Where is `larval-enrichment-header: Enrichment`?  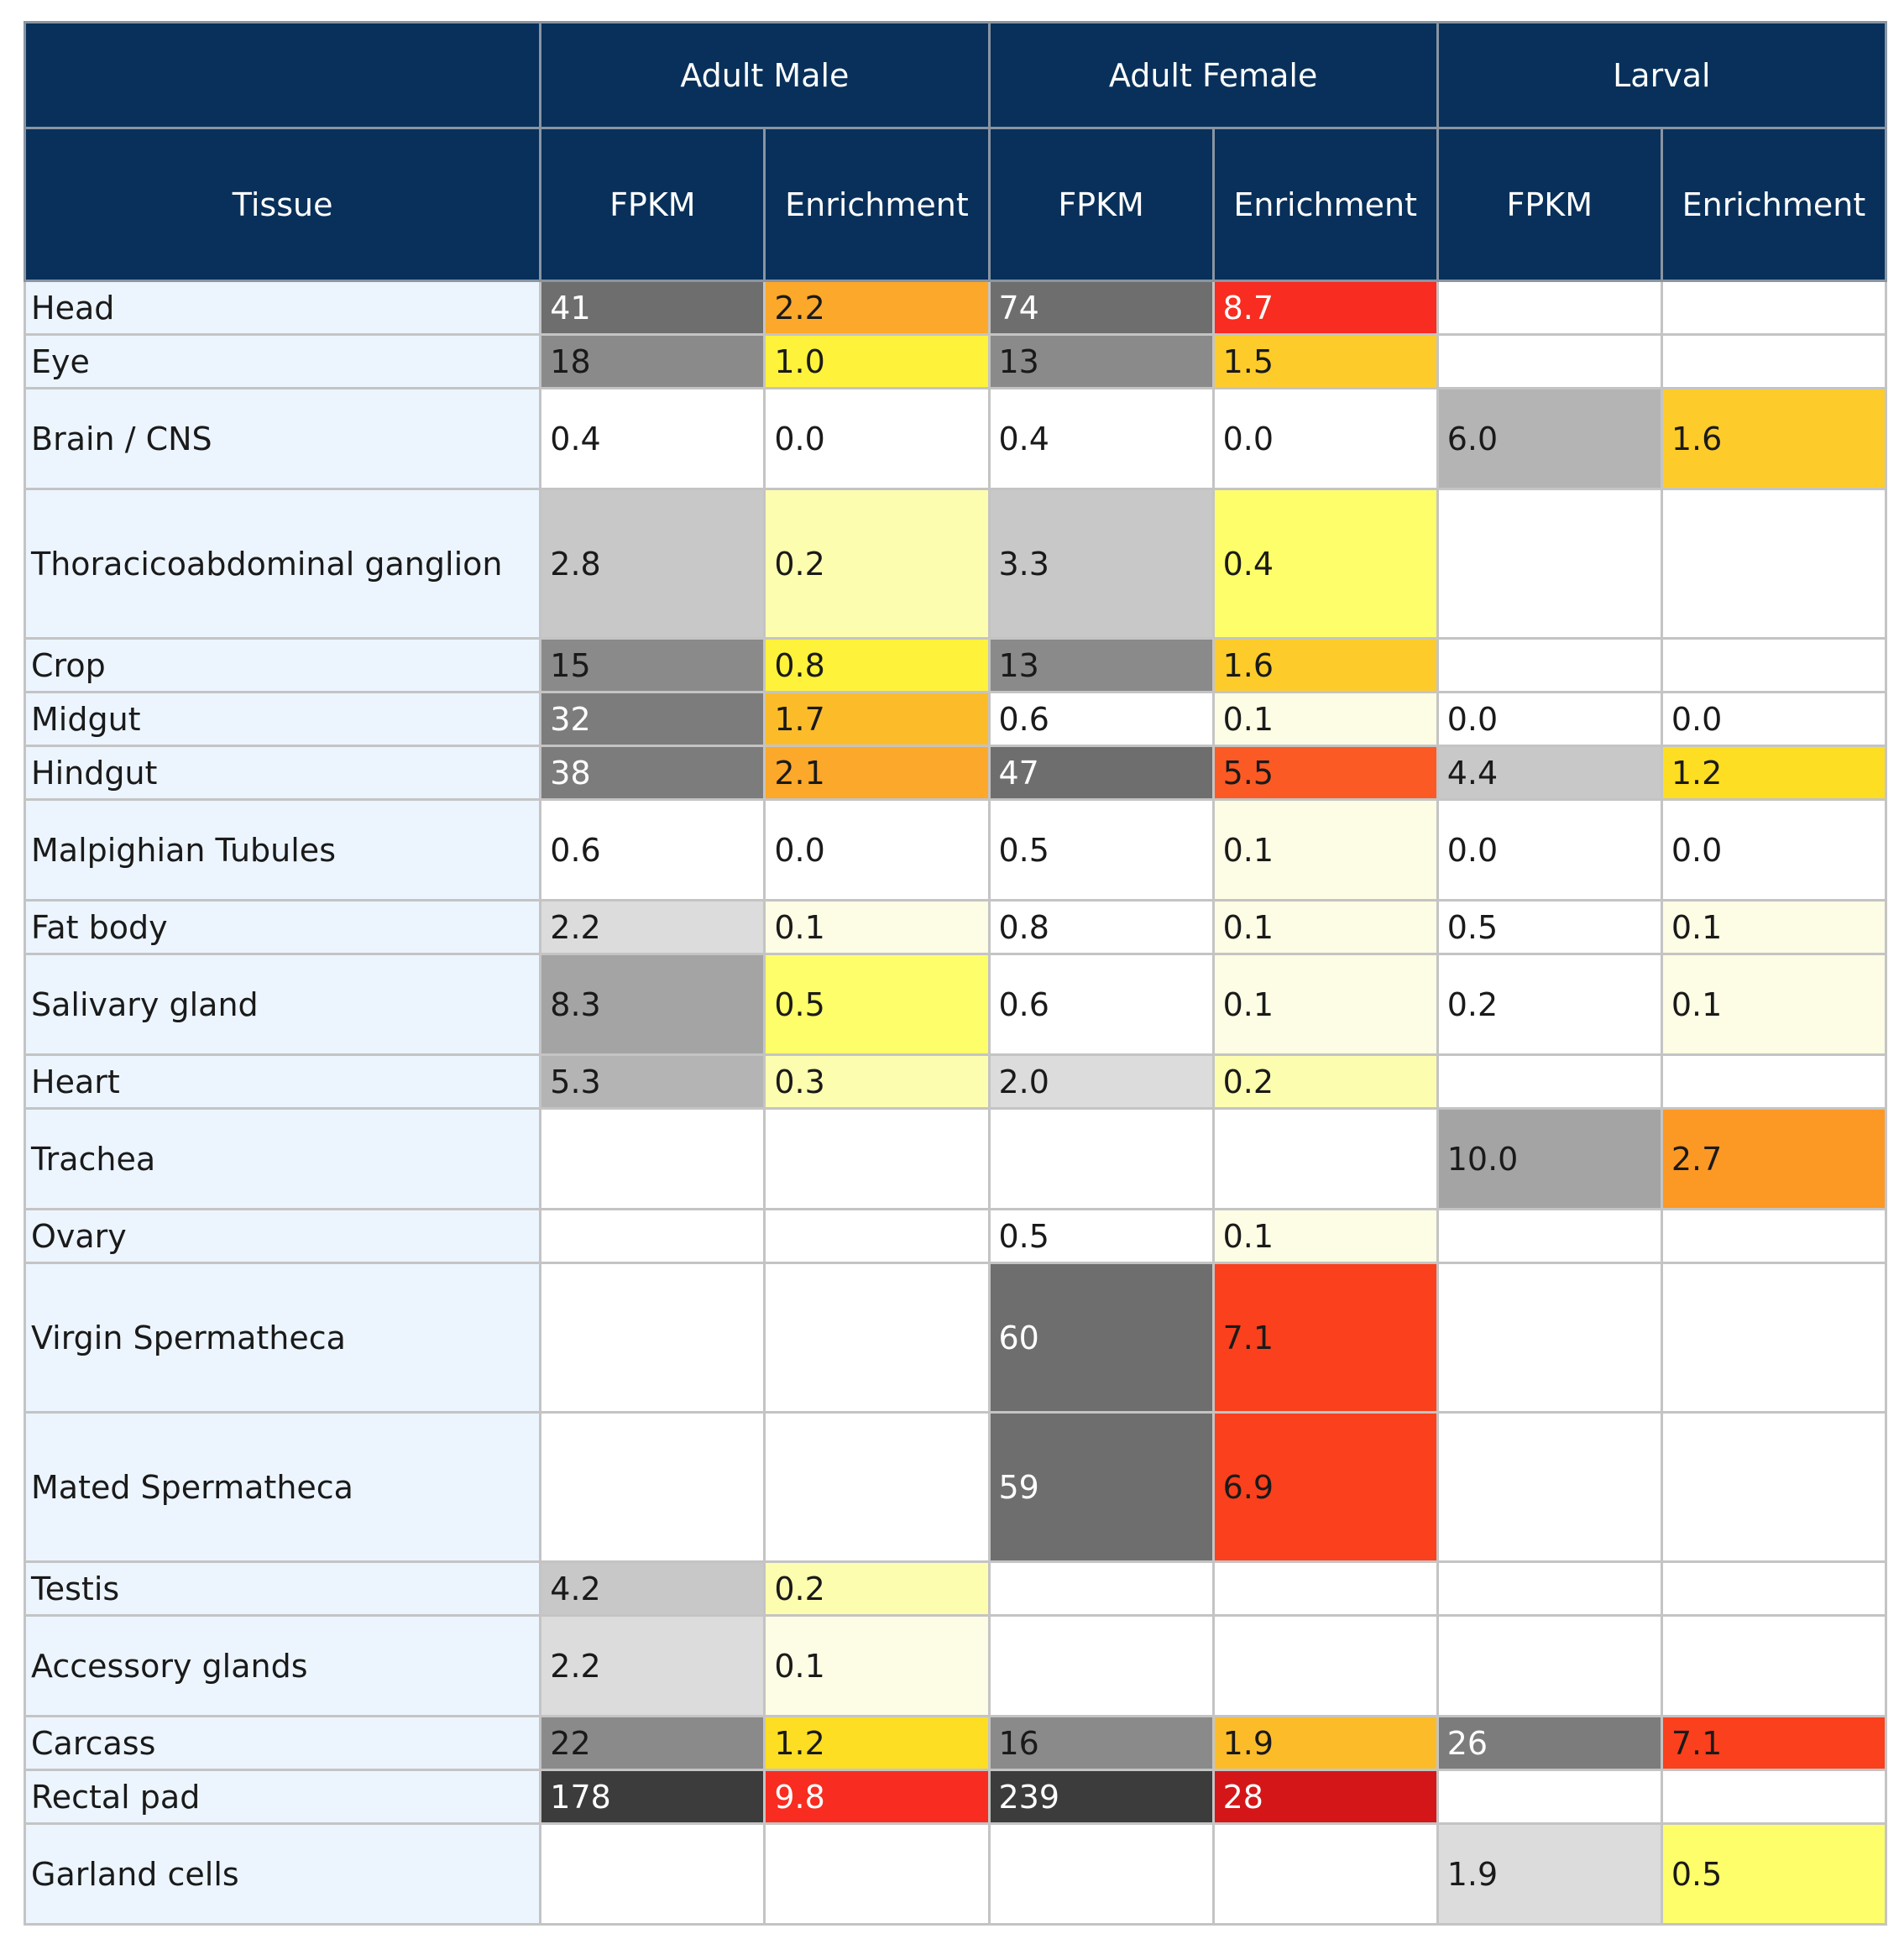
larval-enrichment-header: Enrichment is located at coordinates (1774, 204).